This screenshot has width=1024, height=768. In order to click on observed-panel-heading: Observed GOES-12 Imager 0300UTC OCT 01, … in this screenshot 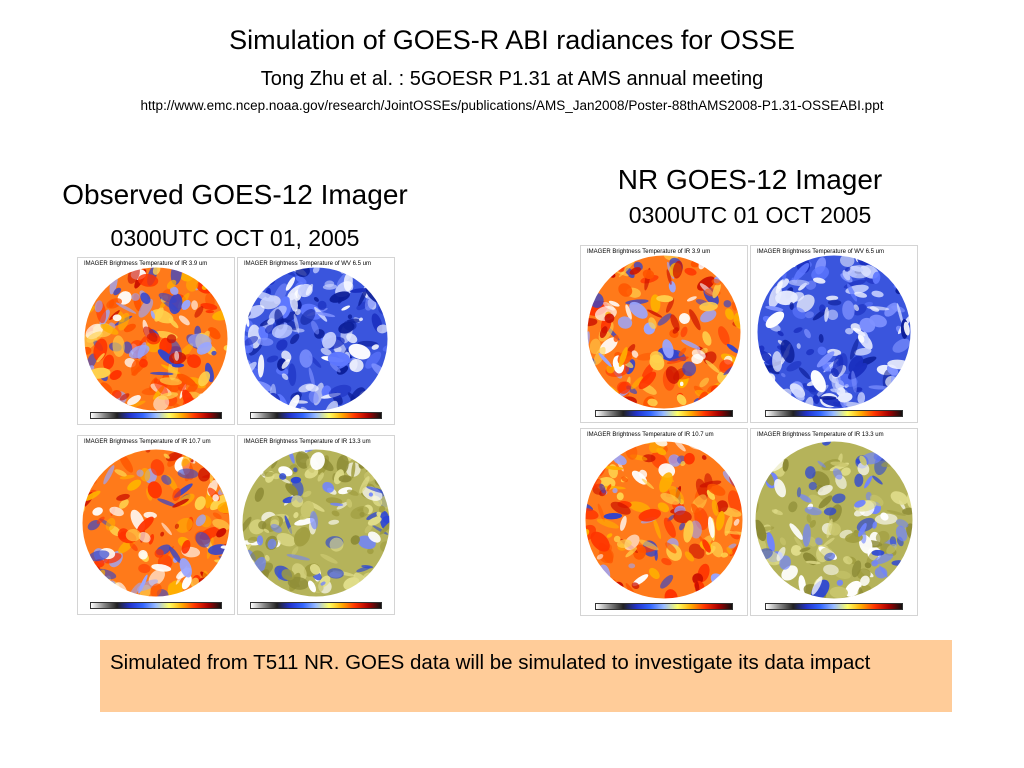, I will do `click(235, 215)`.